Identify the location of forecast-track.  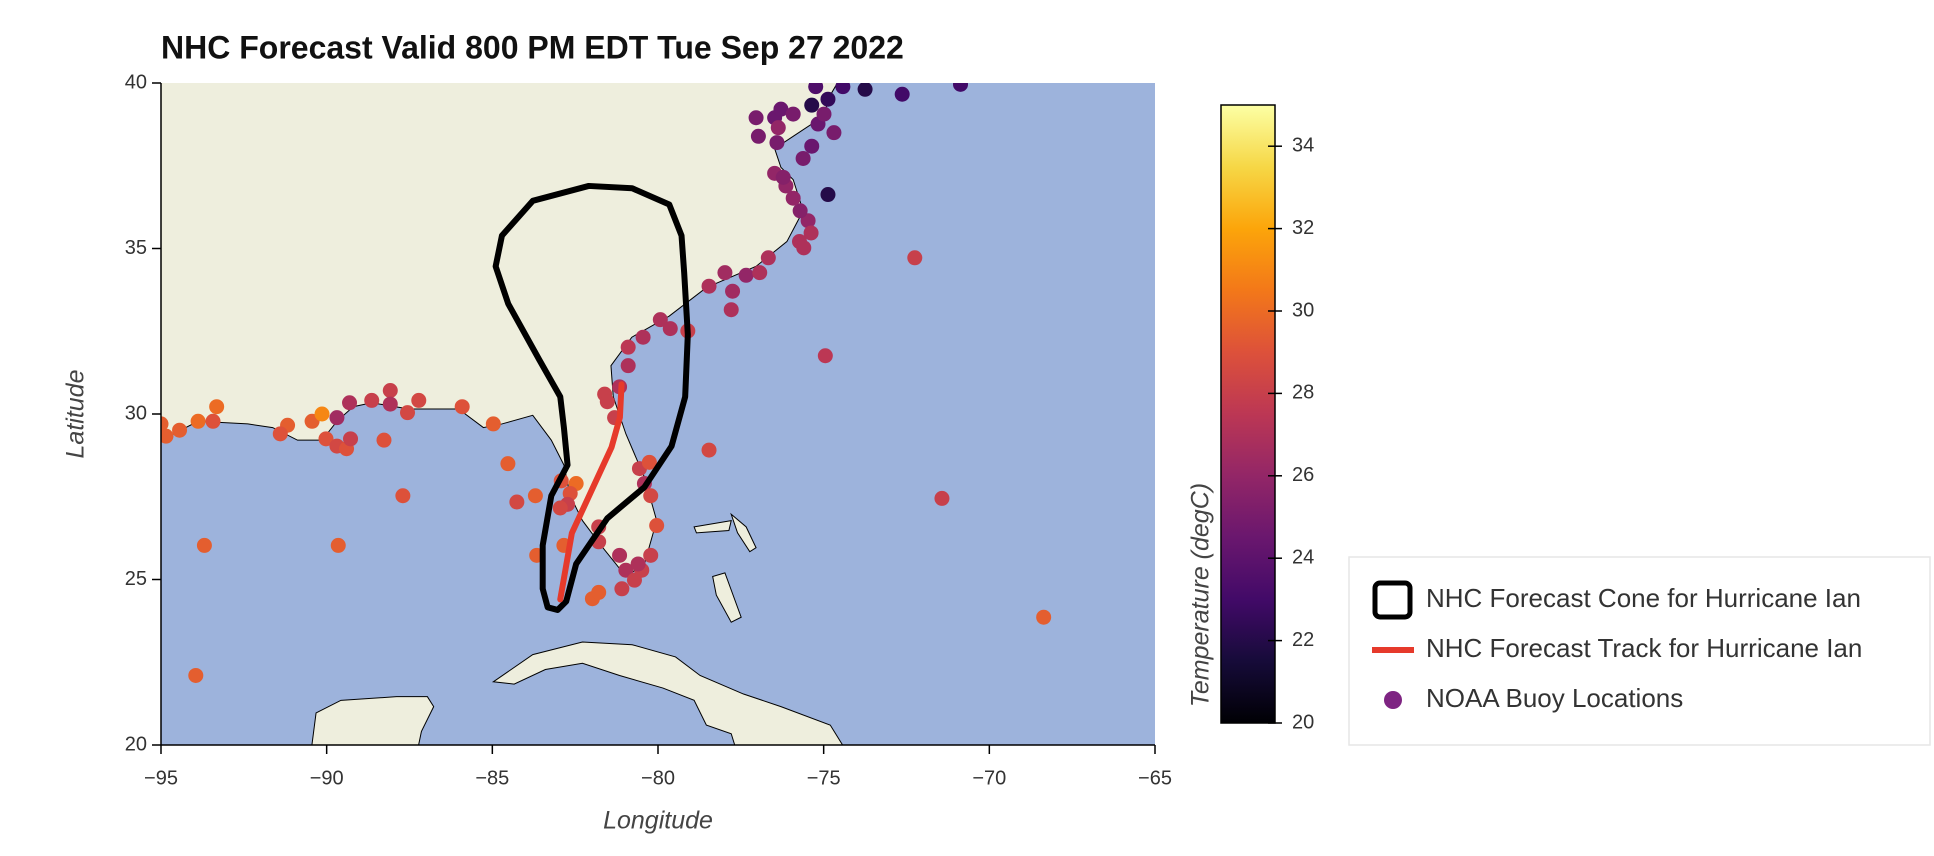
(591, 492).